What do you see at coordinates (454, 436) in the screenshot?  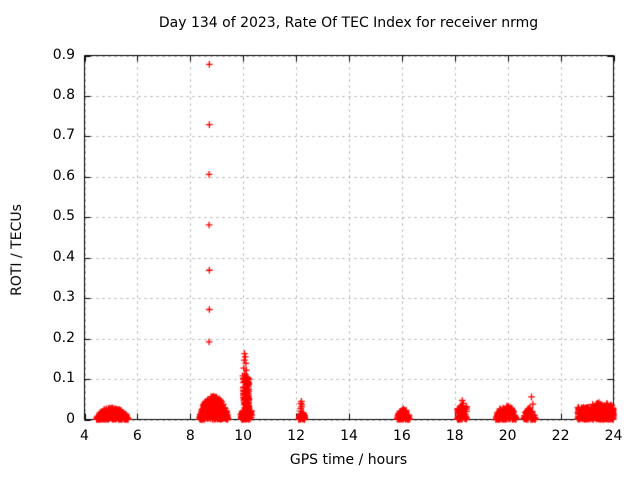 I see `x-tick-label: 18` at bounding box center [454, 436].